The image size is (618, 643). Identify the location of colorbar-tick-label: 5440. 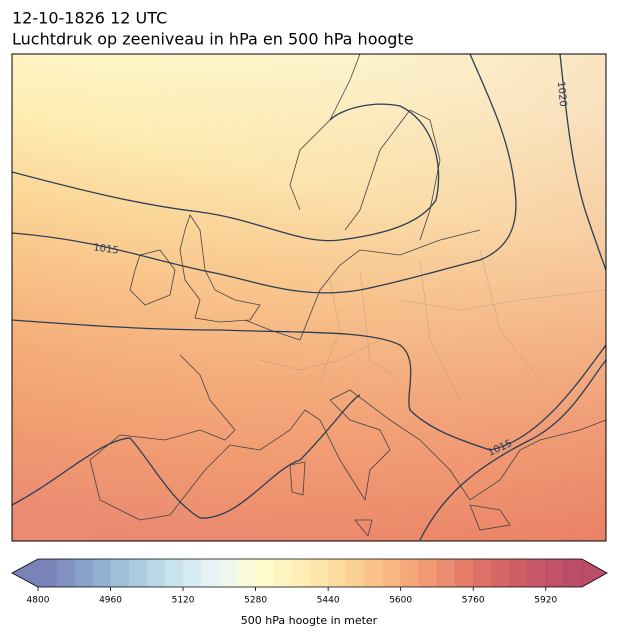
(328, 601).